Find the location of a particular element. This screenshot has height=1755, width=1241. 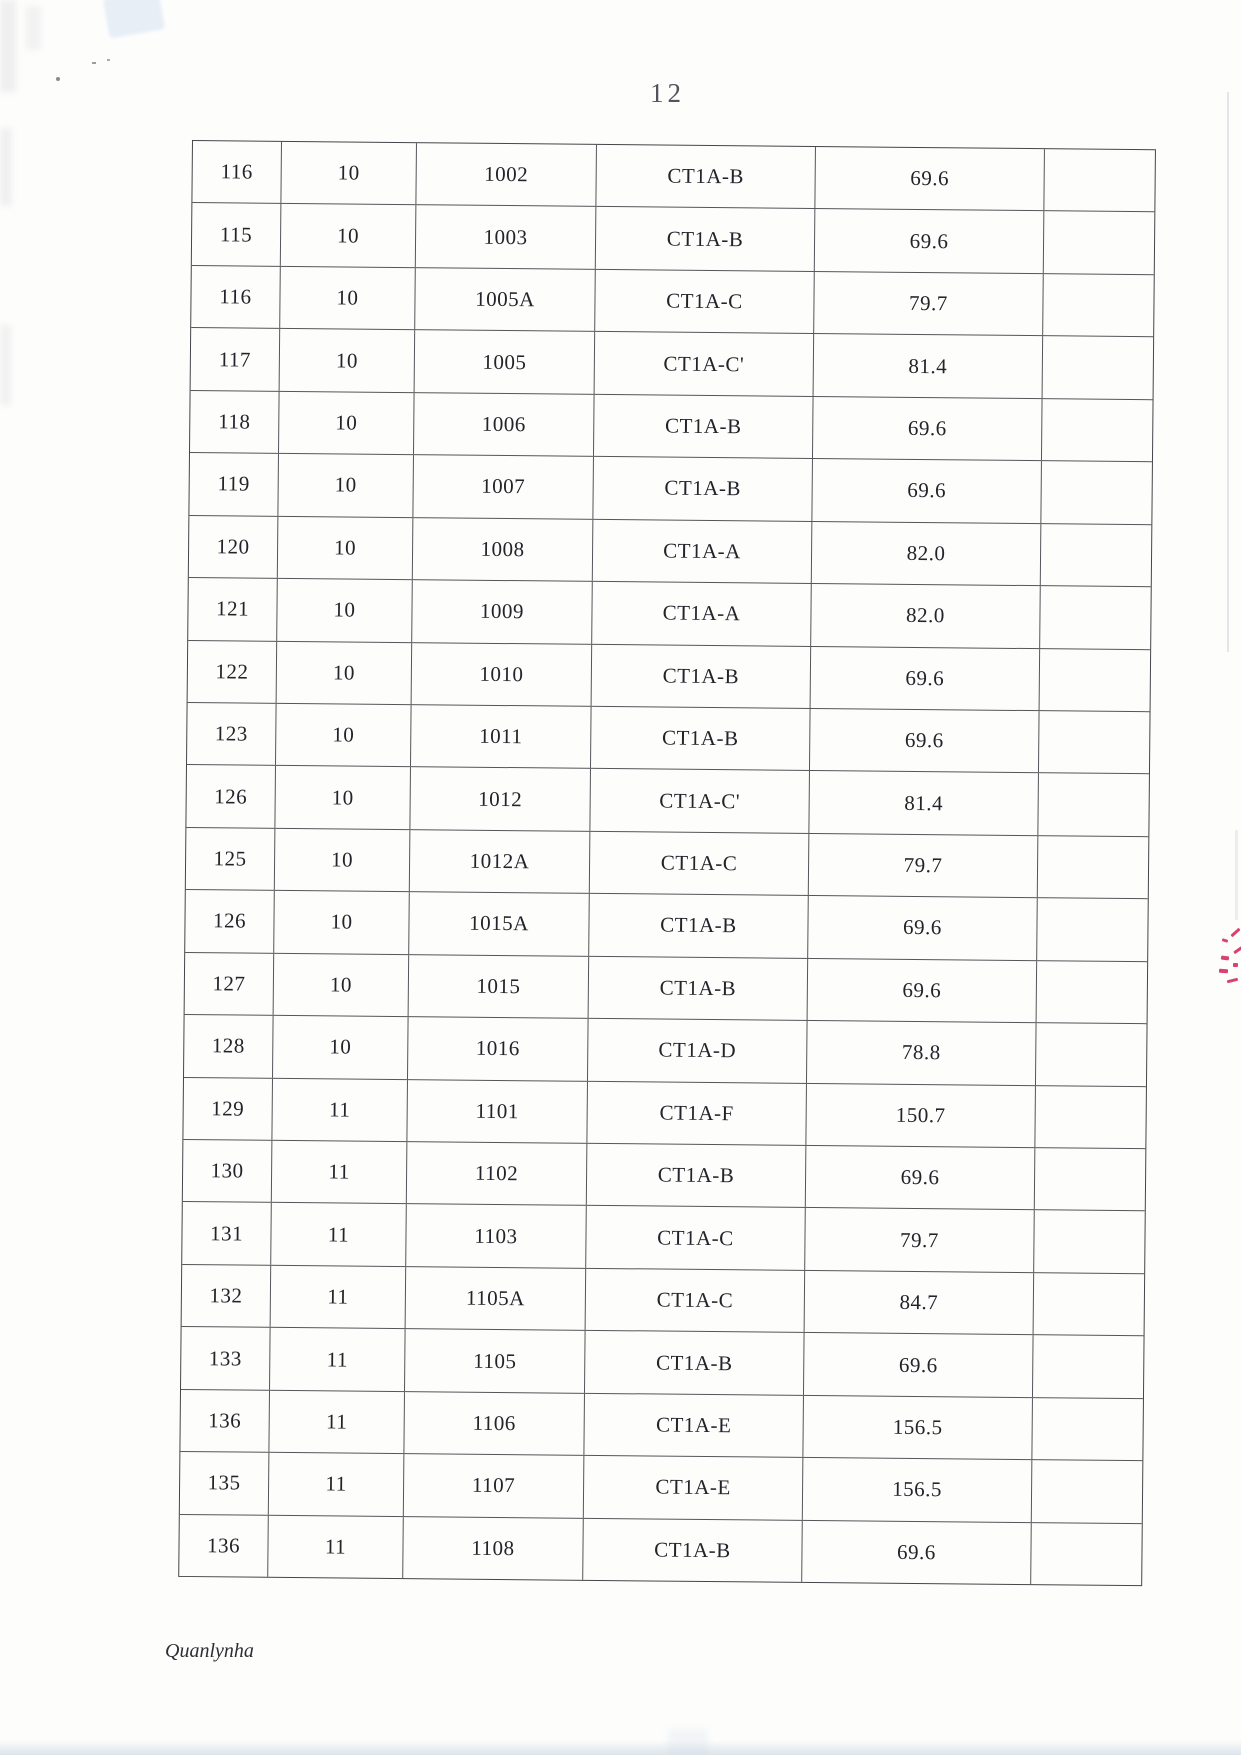

table-cell: 117 is located at coordinates (235, 359).